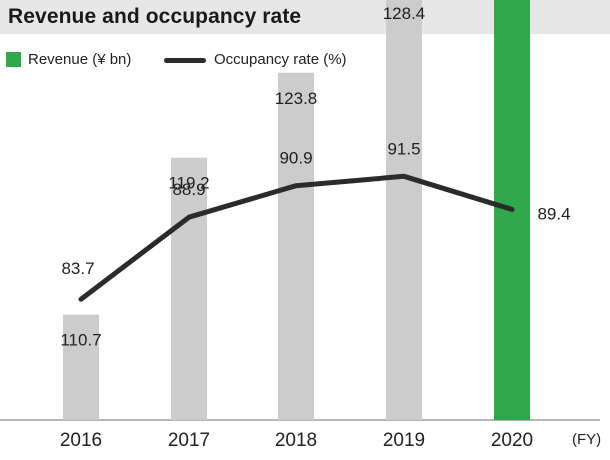 Image resolution: width=610 pixels, height=460 pixels. I want to click on legend-label-revenue: Revenue (¥ bn), so click(80, 59).